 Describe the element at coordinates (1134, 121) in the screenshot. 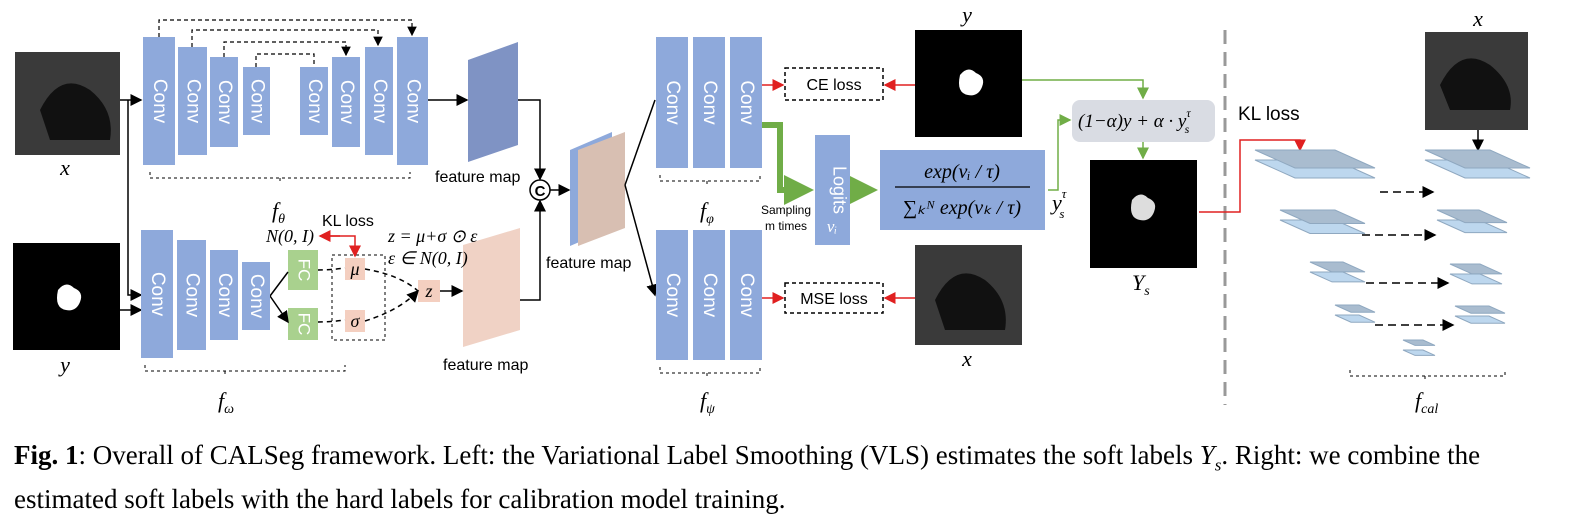

I see `formula: (1−α)y + α · yτ s` at that location.